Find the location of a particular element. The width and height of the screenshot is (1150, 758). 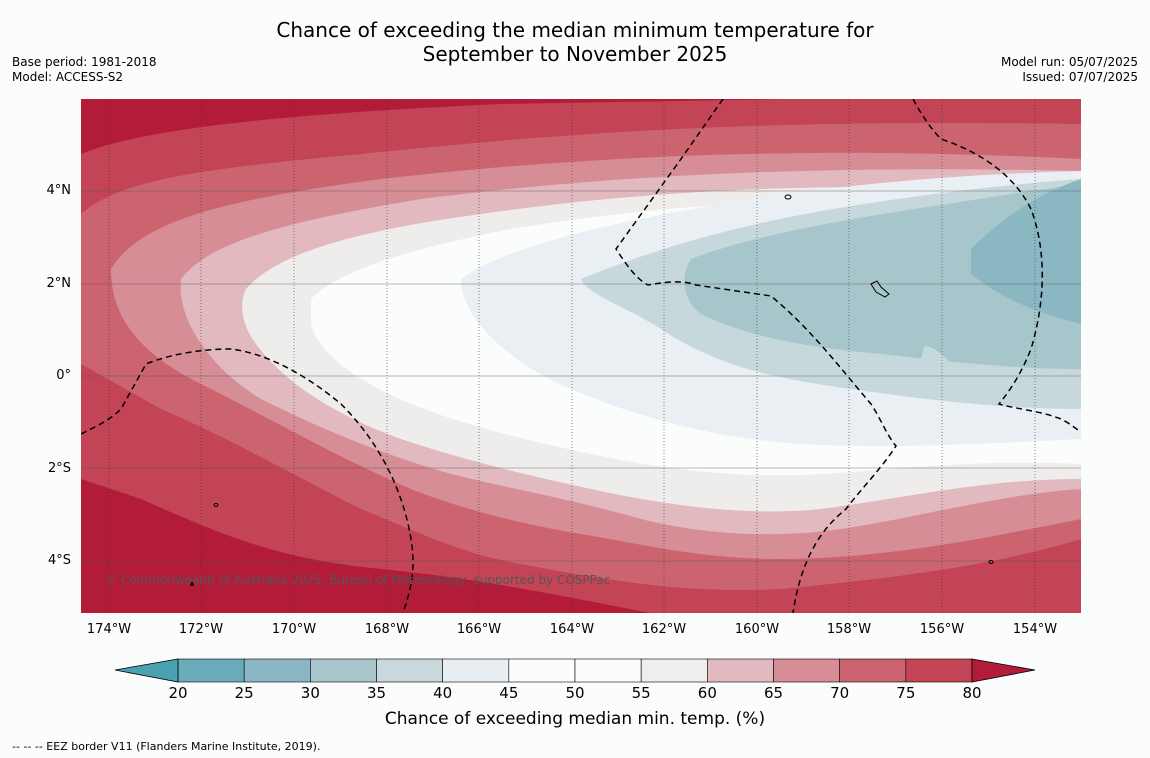

lat-label-4s: 4°S is located at coordinates (59, 560).